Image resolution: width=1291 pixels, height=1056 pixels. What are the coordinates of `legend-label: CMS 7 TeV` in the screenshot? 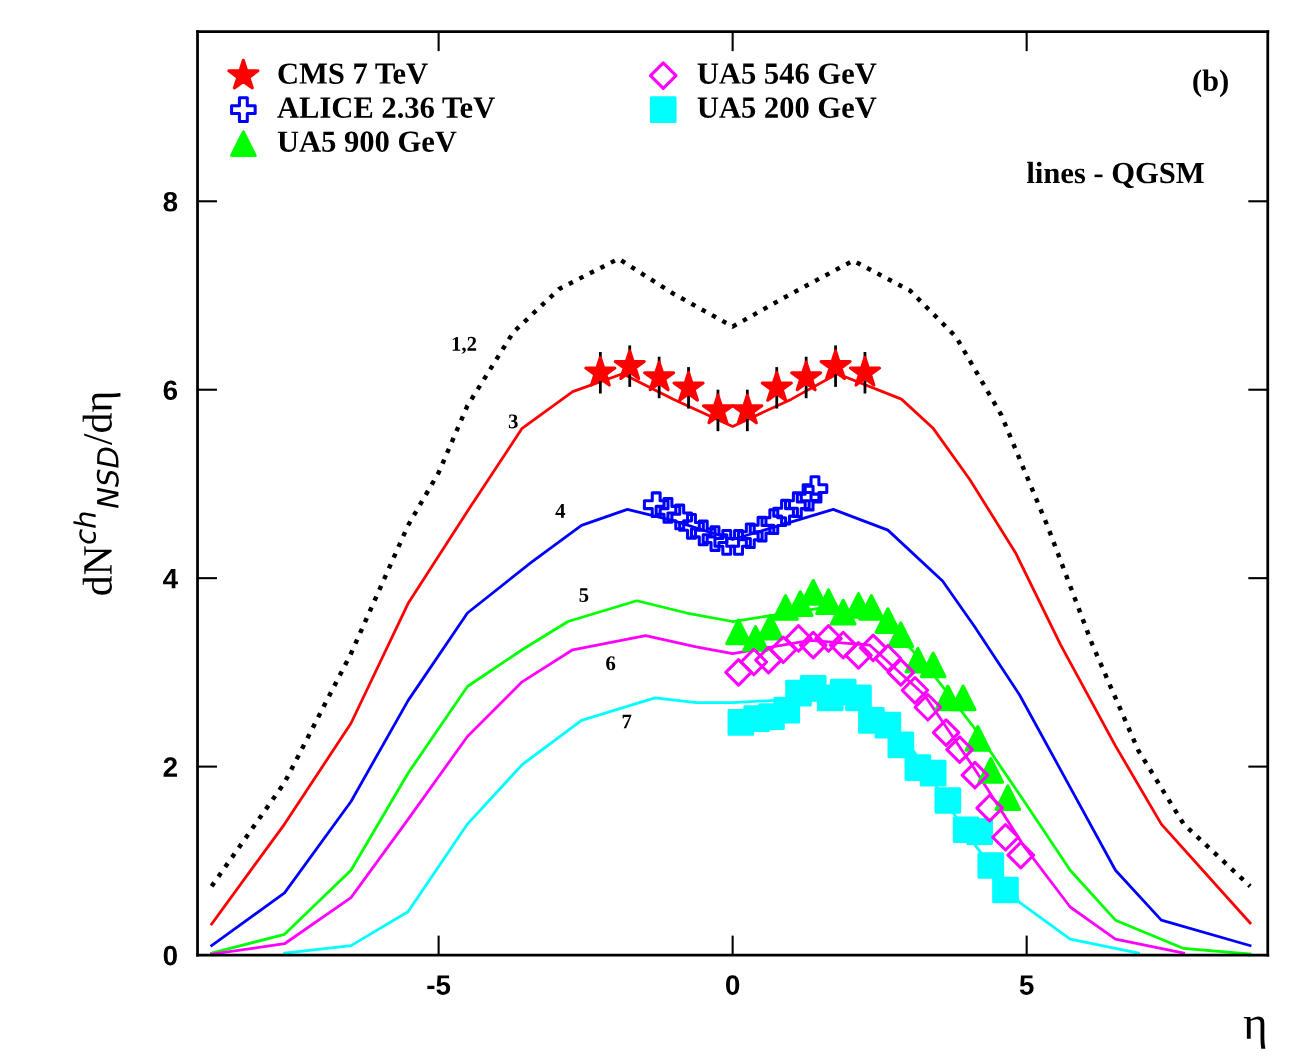 It's located at (353, 74).